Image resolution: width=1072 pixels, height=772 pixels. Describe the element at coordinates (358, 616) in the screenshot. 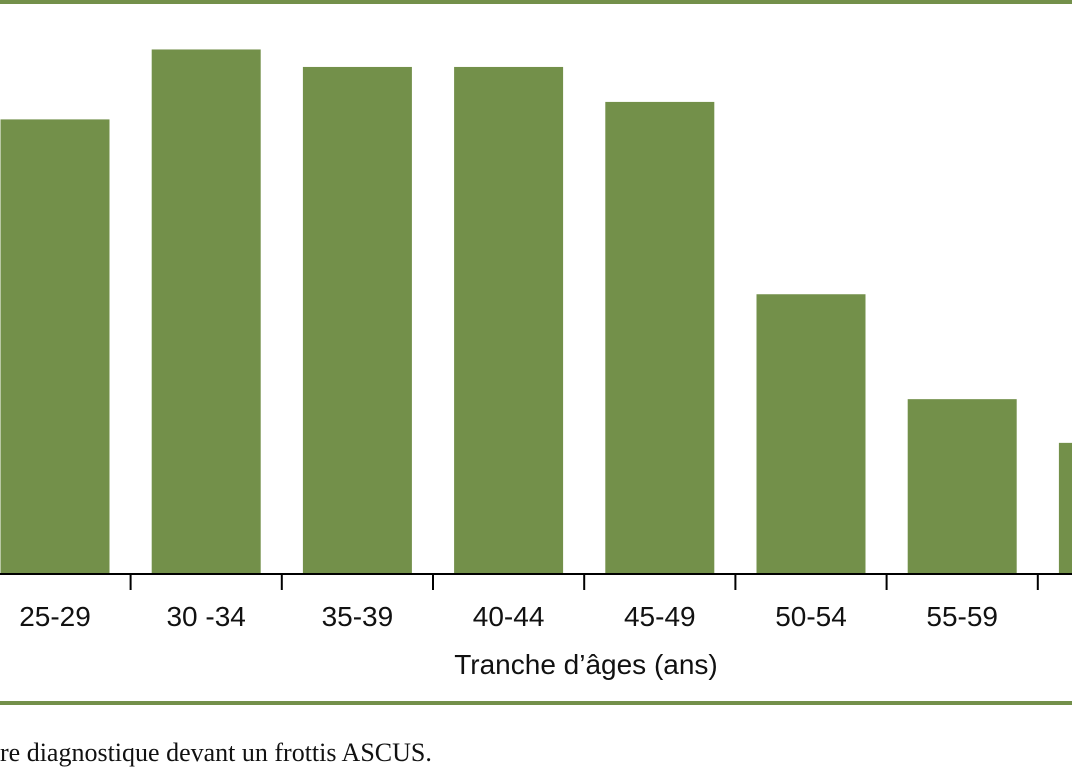

I see `x-tick-label-3: 35-39` at that location.